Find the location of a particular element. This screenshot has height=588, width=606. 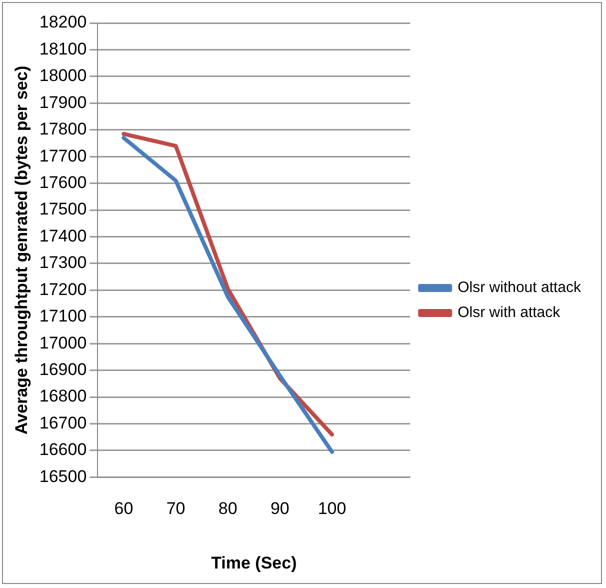

y-tick-label: 16600 is located at coordinates (63, 450).